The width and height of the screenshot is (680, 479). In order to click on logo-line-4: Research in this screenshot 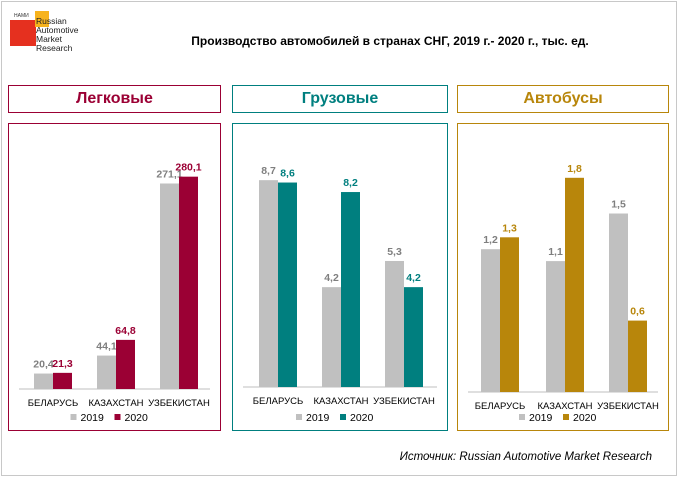, I will do `click(54, 48)`.